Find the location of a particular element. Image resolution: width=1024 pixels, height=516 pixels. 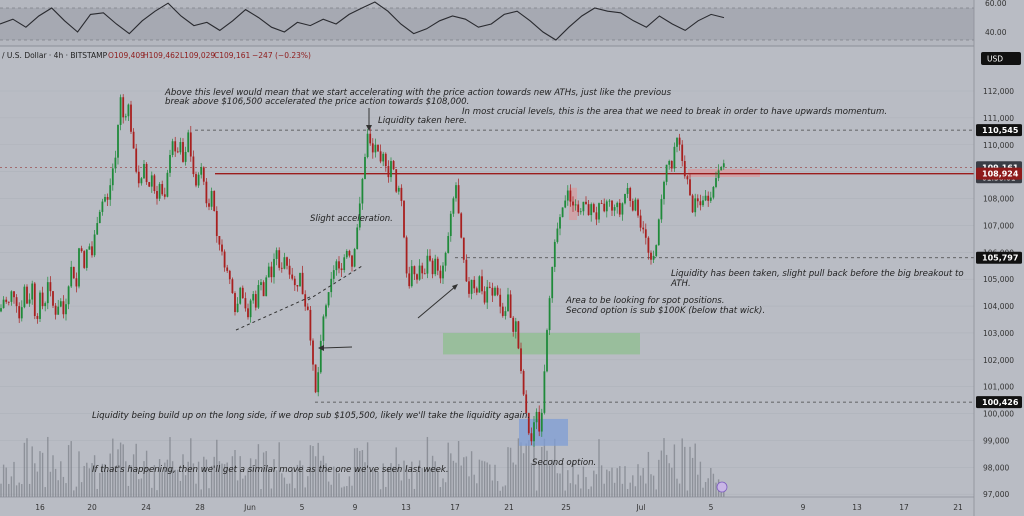

price-tag-text: 105,797 is located at coordinates (1000, 258).